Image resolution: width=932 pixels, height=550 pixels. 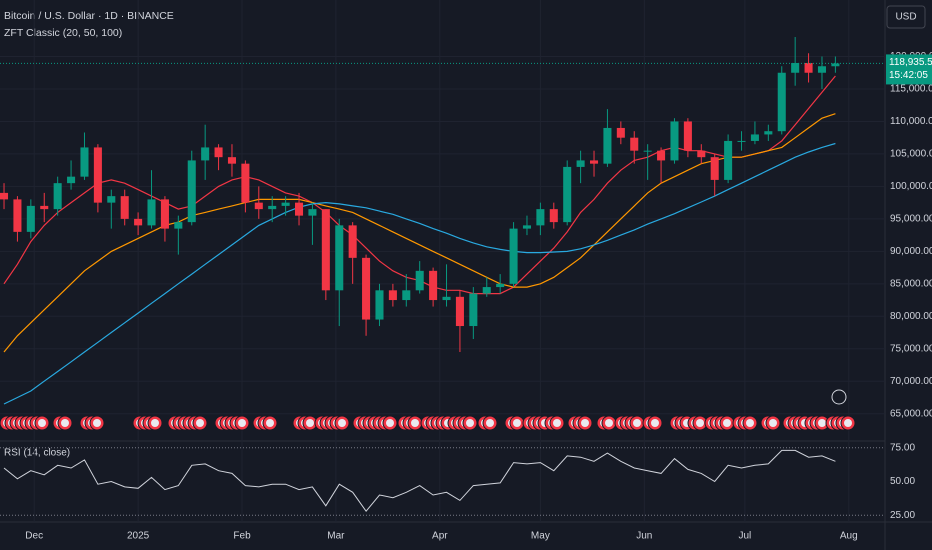 I want to click on rsi-title: RSI (14, close), so click(x=37, y=453).